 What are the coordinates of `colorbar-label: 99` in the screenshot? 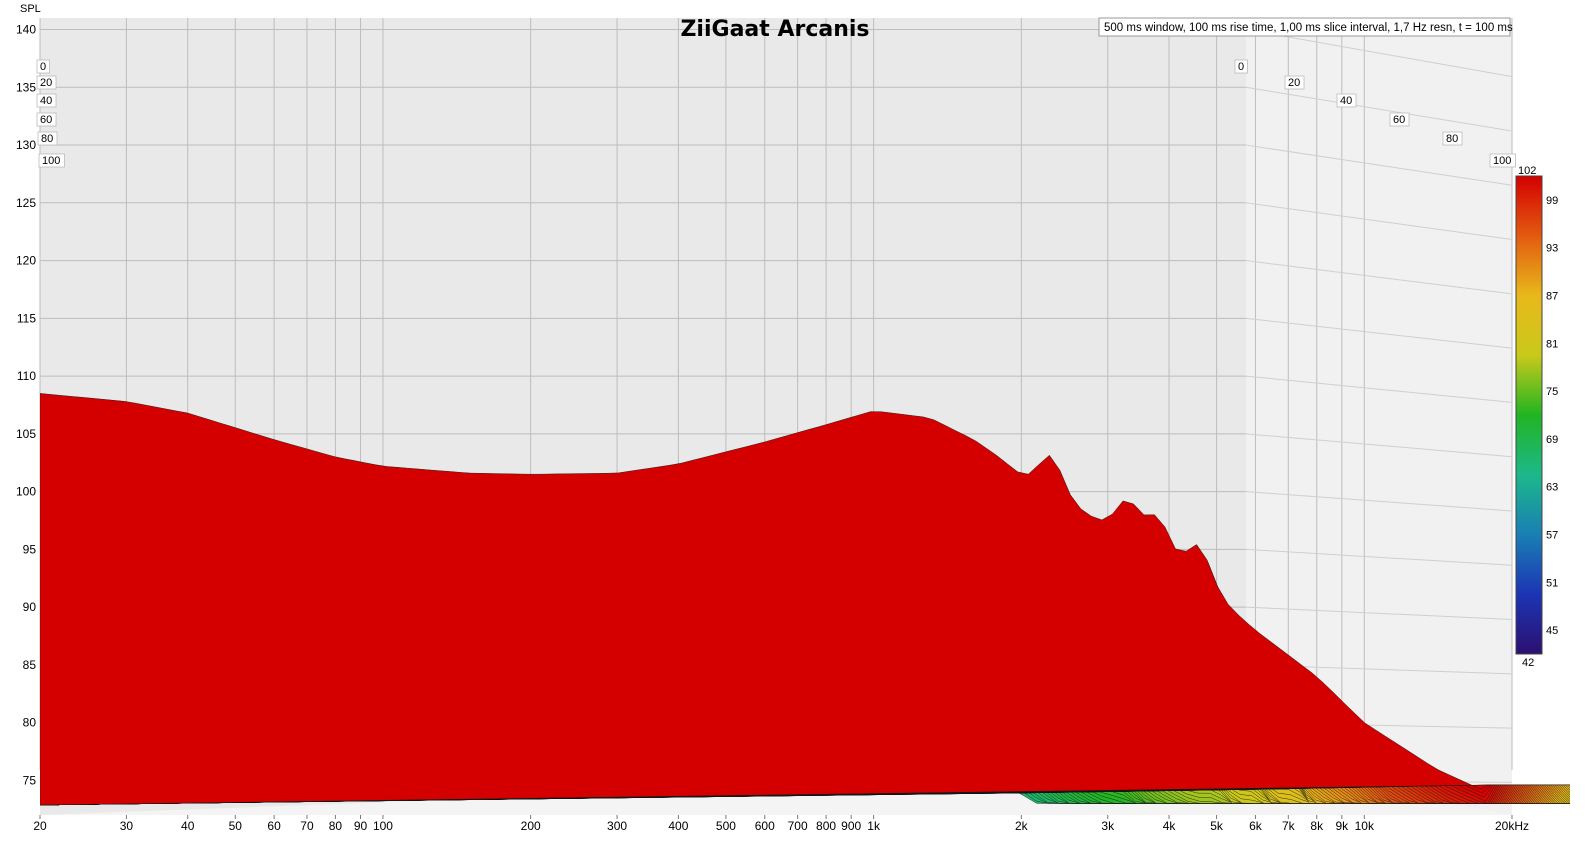 It's located at (1552, 201).